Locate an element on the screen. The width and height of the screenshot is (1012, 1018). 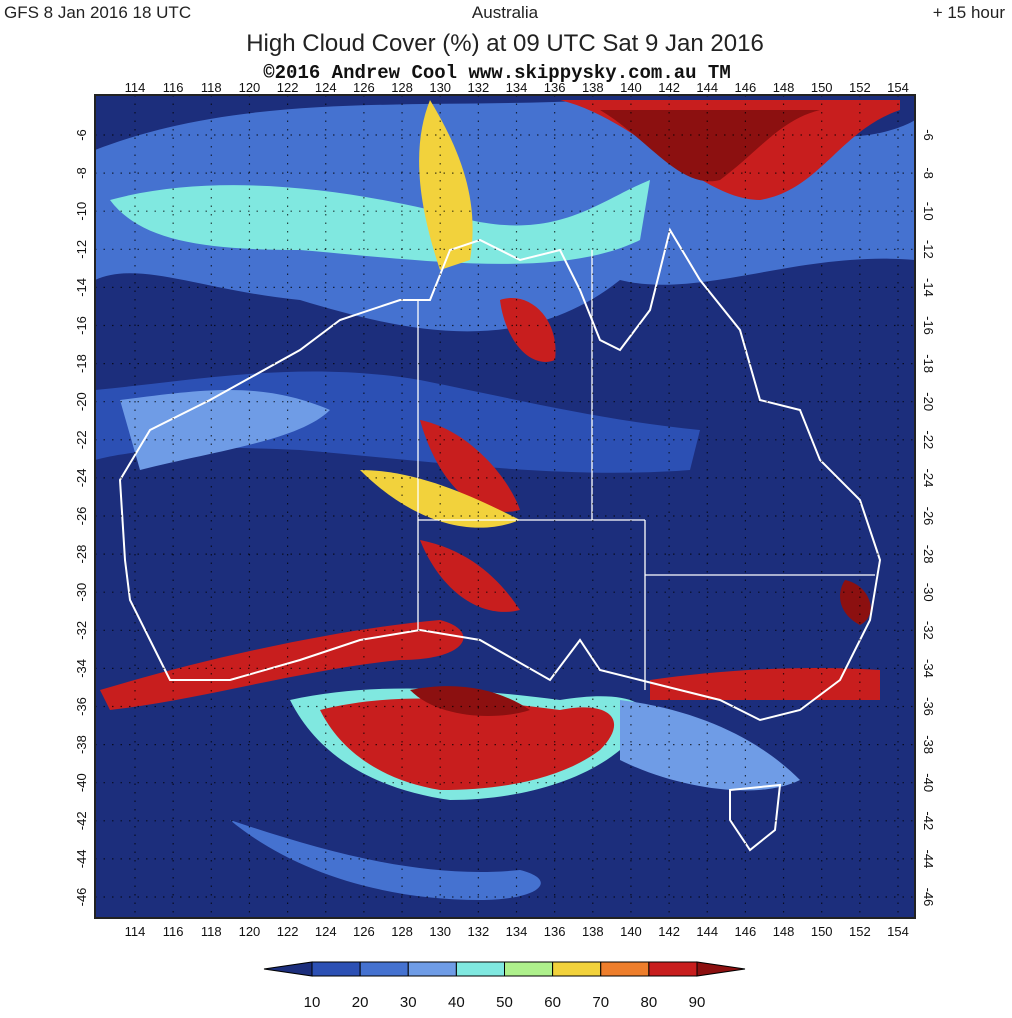
lon-label: 154 is located at coordinates (898, 931).